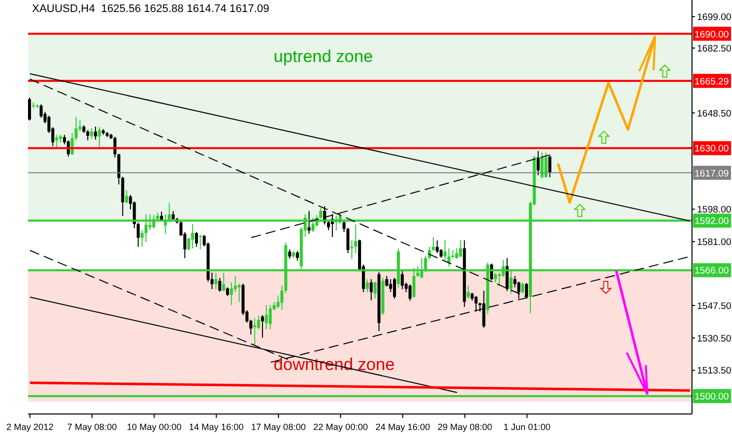 This screenshot has height=434, width=732. I want to click on ref-line-label: 1592.00, so click(711, 222).